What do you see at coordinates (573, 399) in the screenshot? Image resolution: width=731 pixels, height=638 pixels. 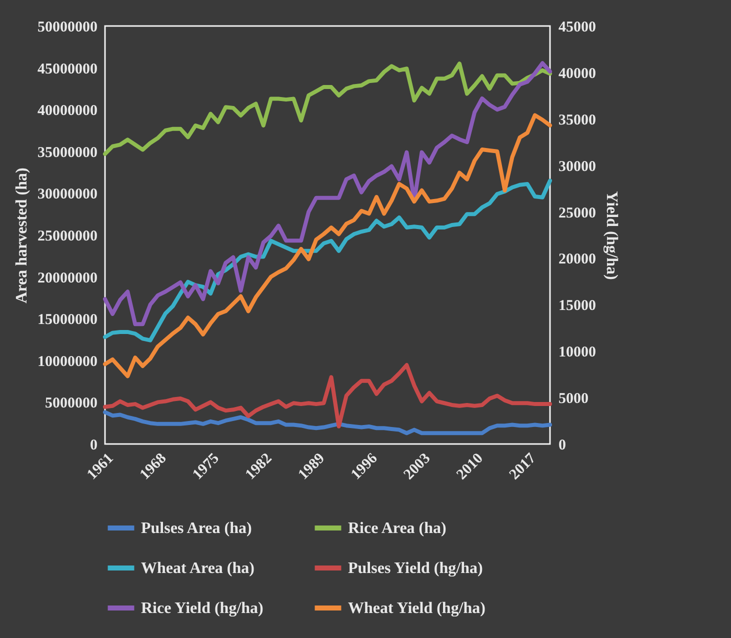 I see `y2-tick-label: 5000` at bounding box center [573, 399].